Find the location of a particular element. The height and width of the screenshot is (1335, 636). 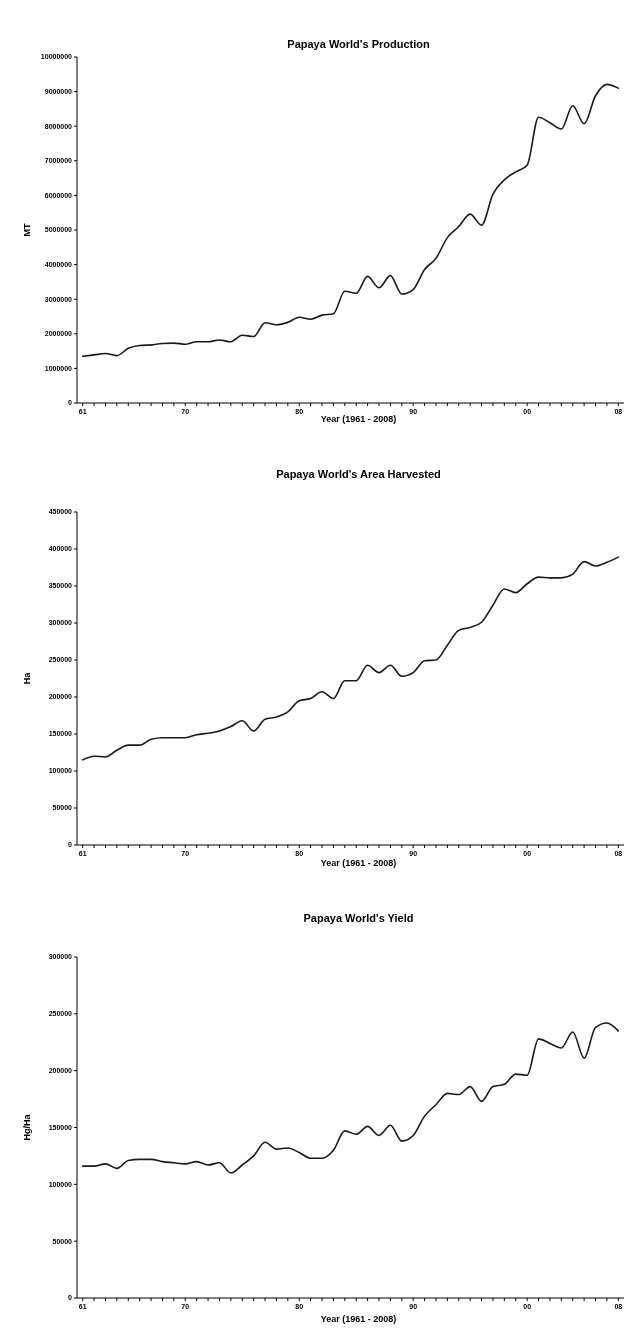

y-axis-title: Hg/Ha is located at coordinates (27, 1127).